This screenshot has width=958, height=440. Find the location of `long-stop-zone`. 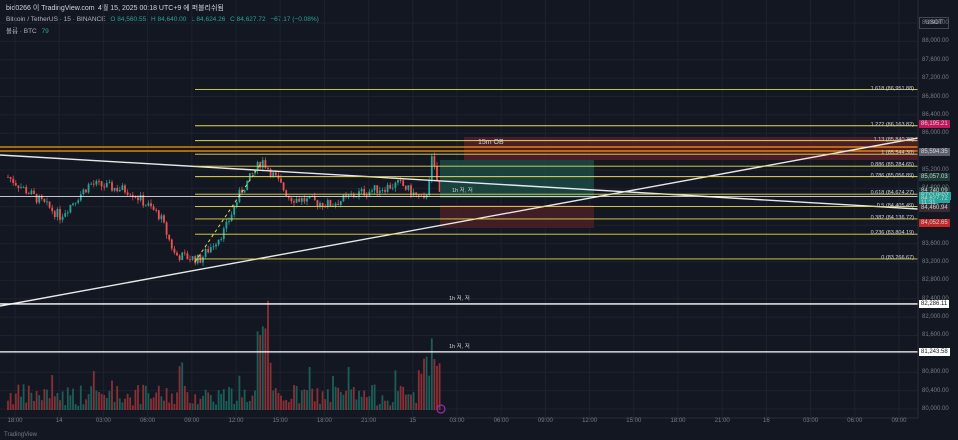

long-stop-zone is located at coordinates (517, 216).